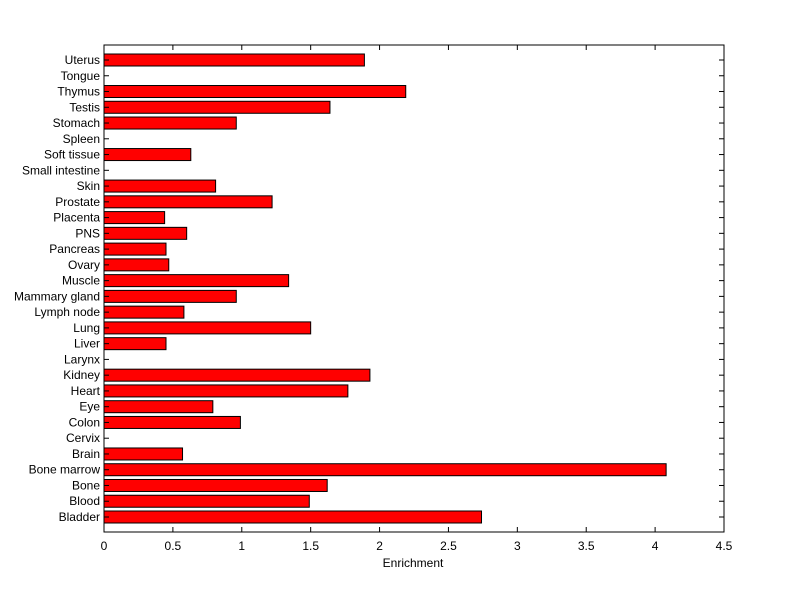 The height and width of the screenshot is (599, 800). Describe the element at coordinates (172, 422) in the screenshot. I see `bar-colon` at that location.